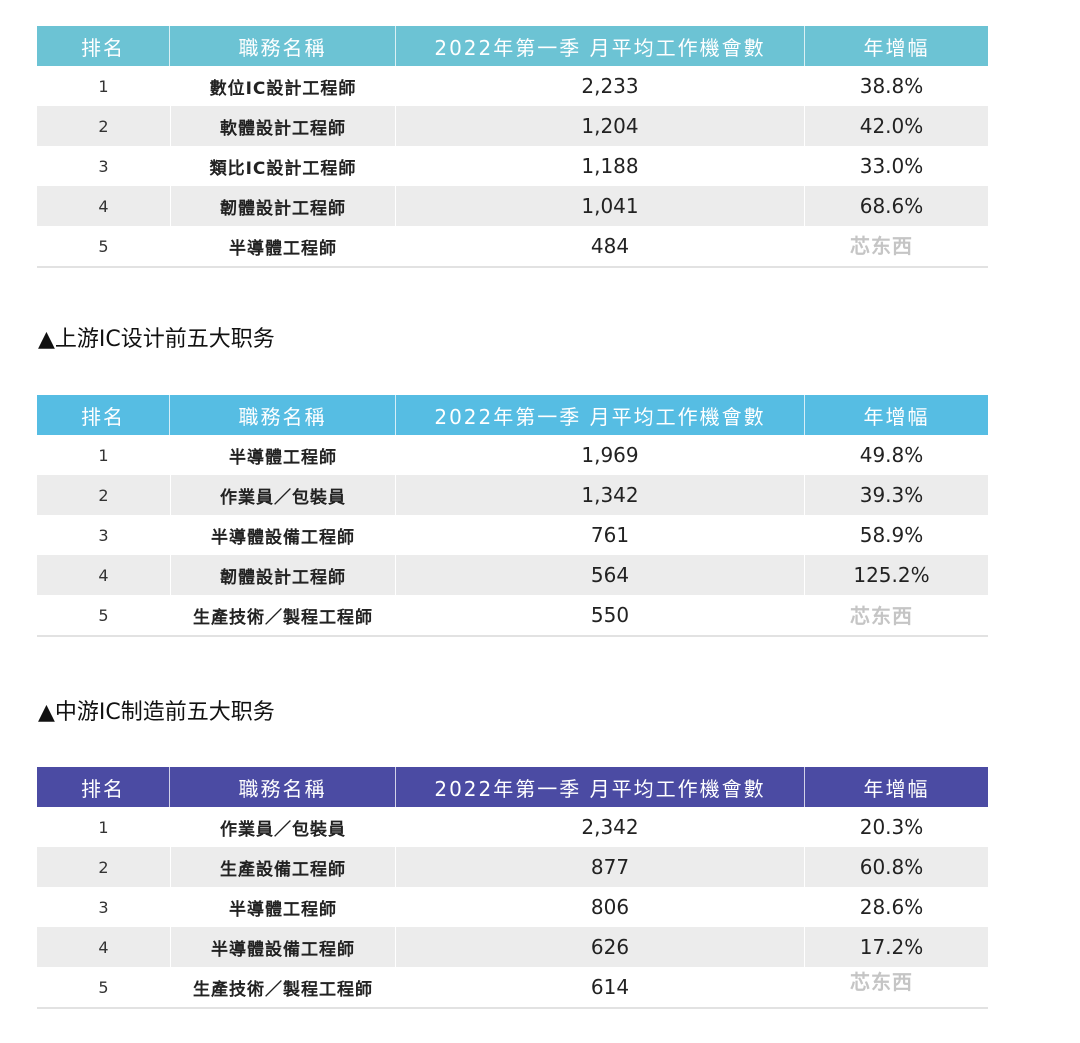 The height and width of the screenshot is (1043, 1080). Describe the element at coordinates (600, 126) in the screenshot. I see `openings-cell: 1,204` at that location.